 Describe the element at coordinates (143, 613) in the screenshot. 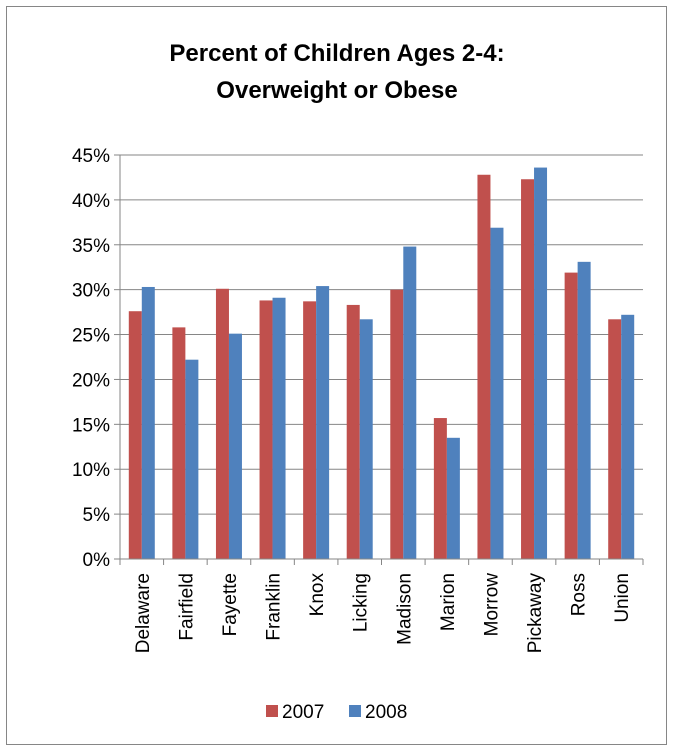

I see `x-category-label-delaware: Delaware` at that location.